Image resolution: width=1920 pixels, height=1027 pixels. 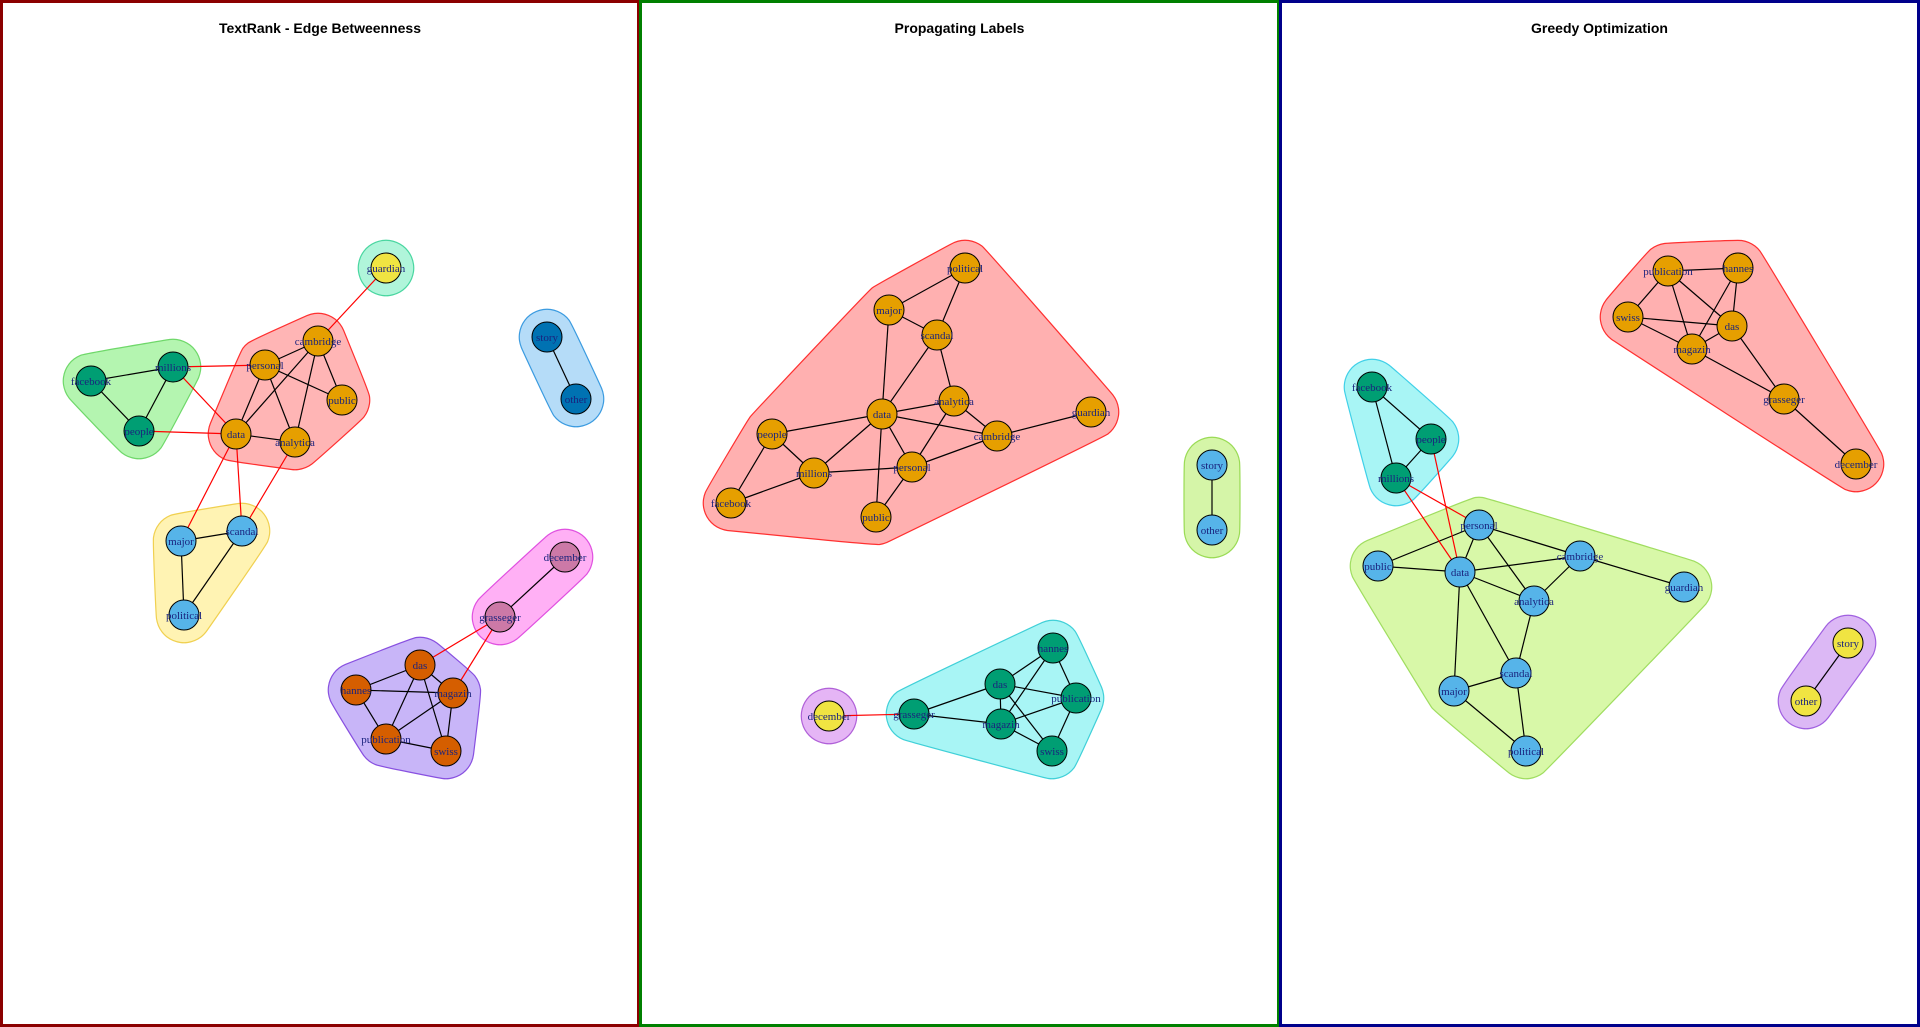 I want to click on node-facebook: facebook, so click(x=1372, y=387).